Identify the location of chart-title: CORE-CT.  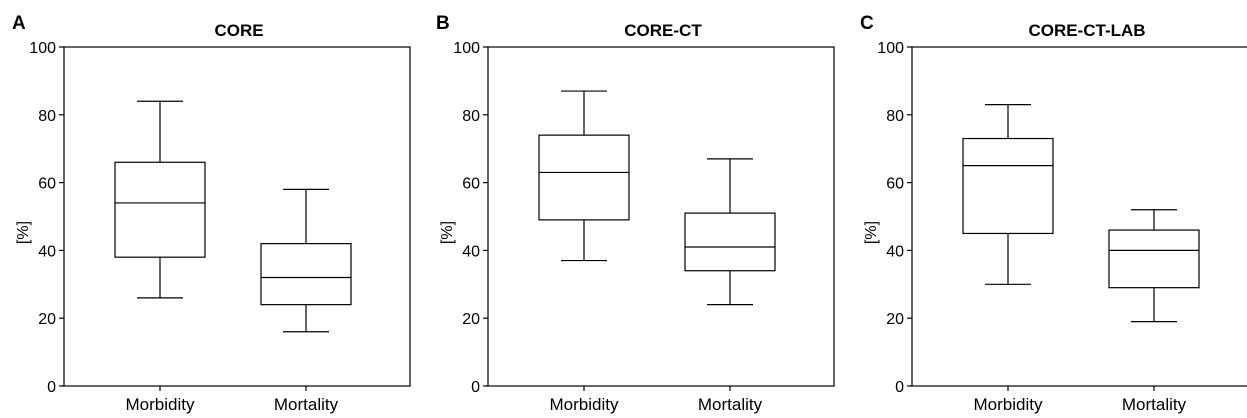
(663, 30).